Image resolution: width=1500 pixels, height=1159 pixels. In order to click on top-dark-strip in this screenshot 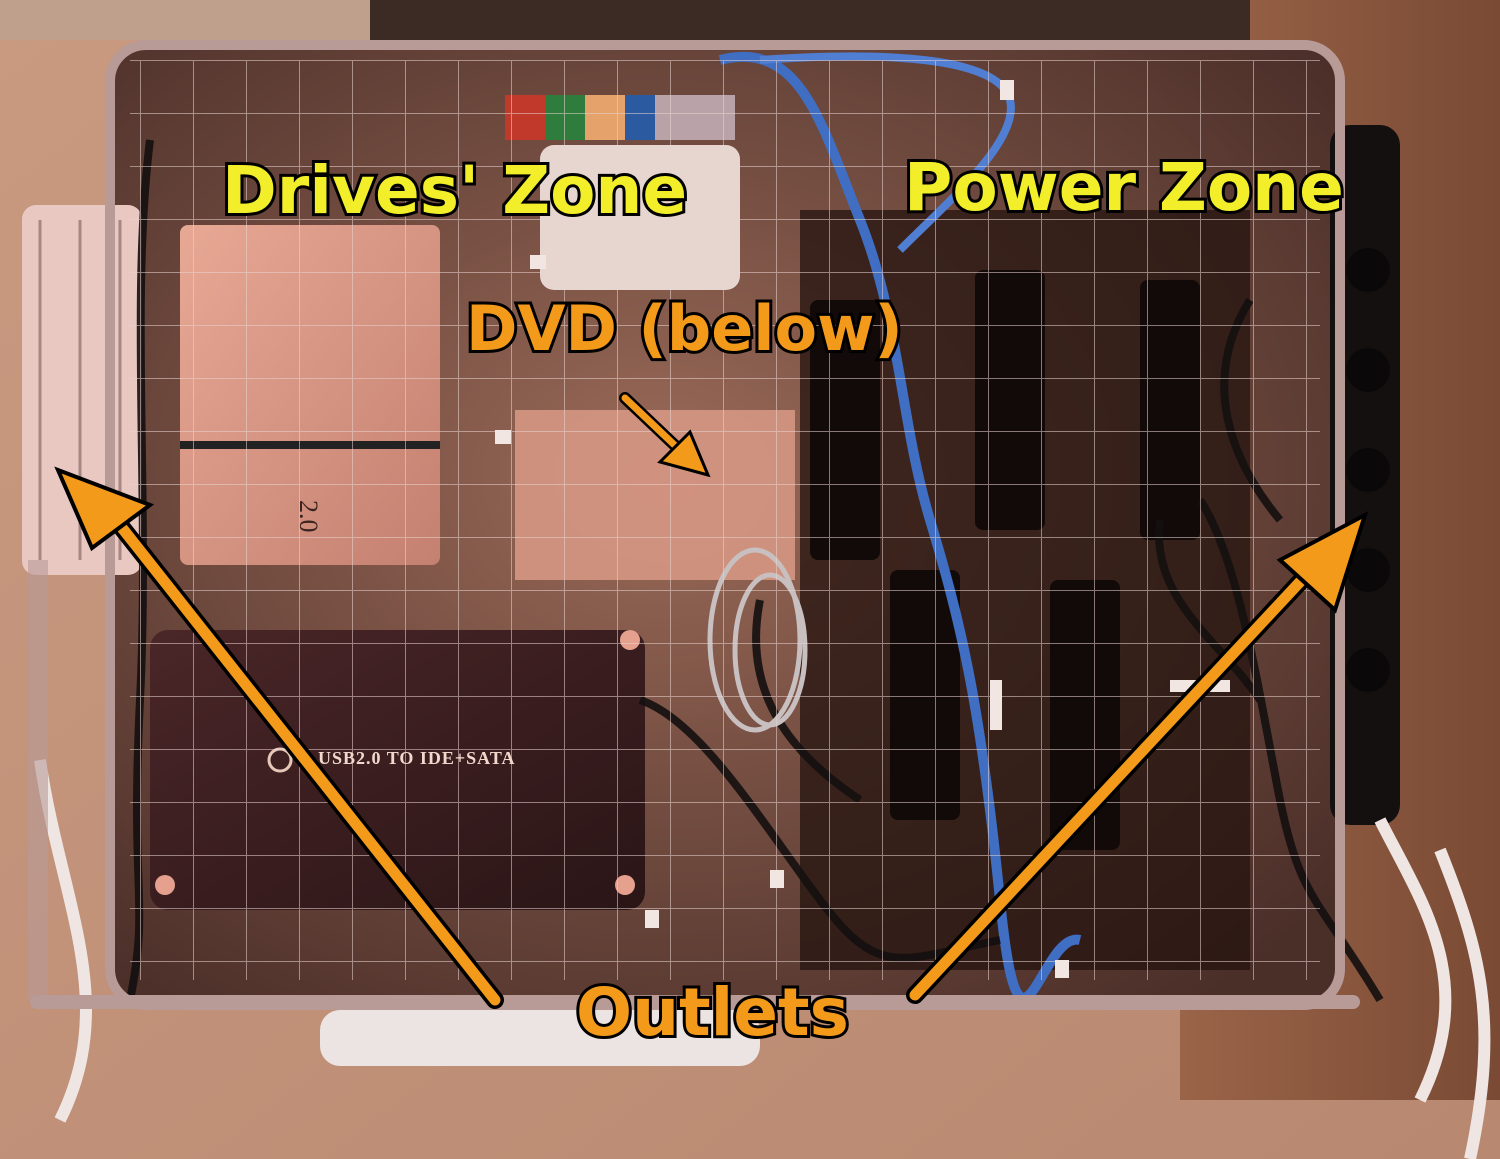, I will do `click(810, 20)`.